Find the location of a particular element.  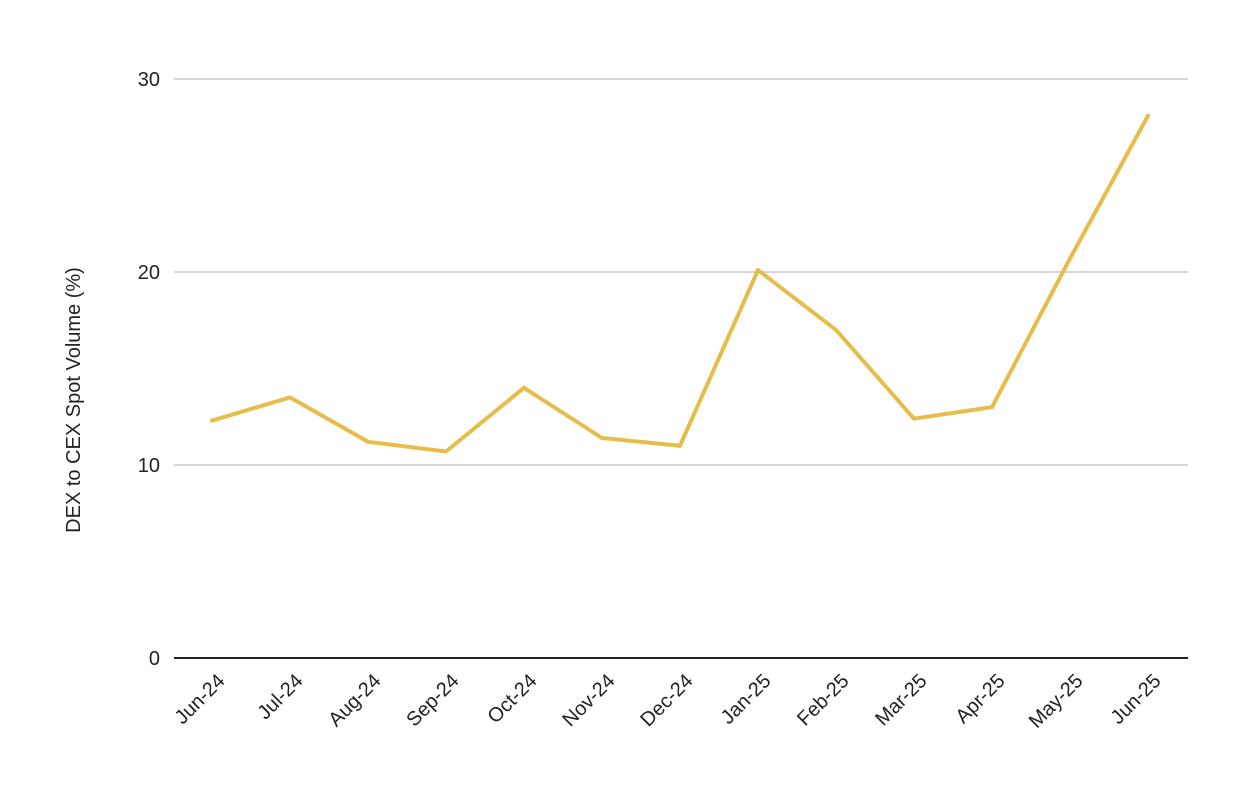

x-tick-label: Sep-24 is located at coordinates (432, 700).